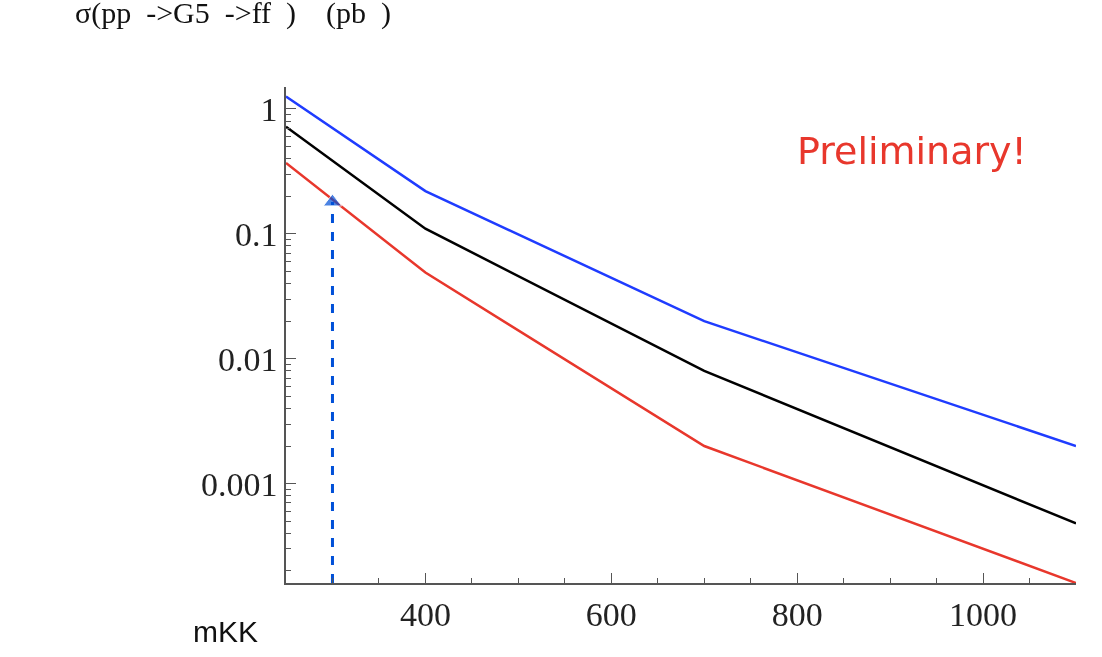 The width and height of the screenshot is (1102, 657). Describe the element at coordinates (269, 109) in the screenshot. I see `y-tick-label: 1` at that location.